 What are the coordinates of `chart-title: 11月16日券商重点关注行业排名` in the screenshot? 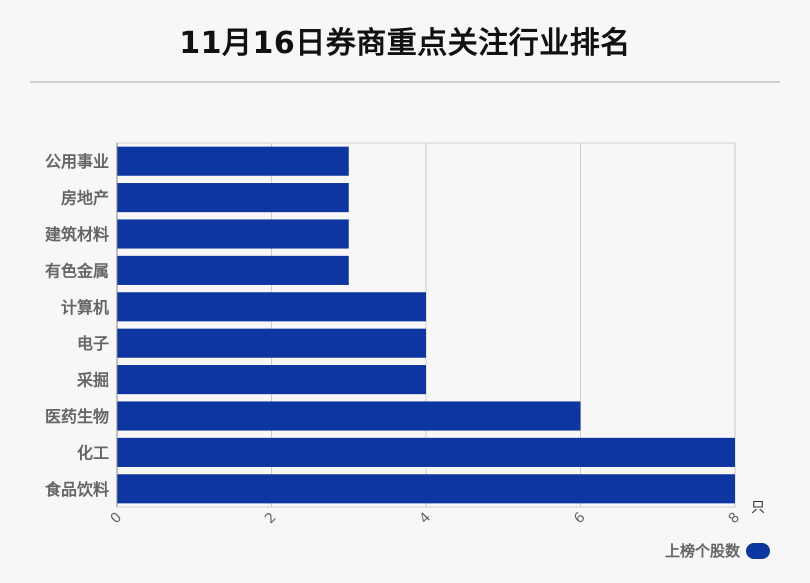 It's located at (405, 43).